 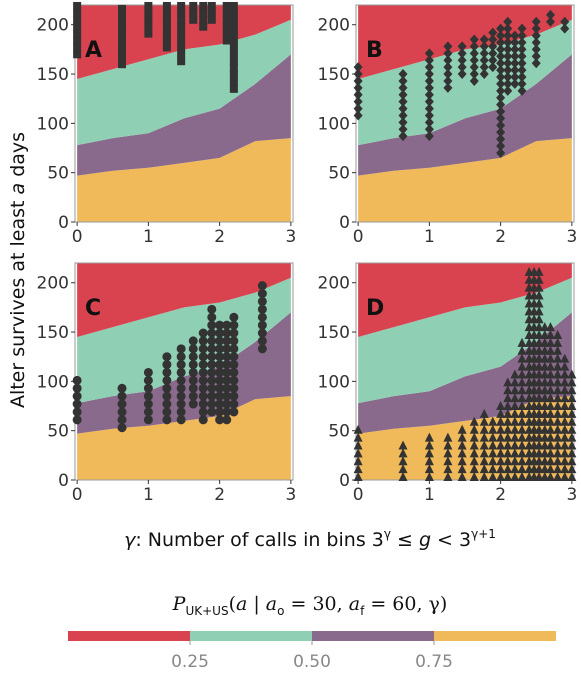 I want to click on panel-label: A, so click(x=93, y=50).